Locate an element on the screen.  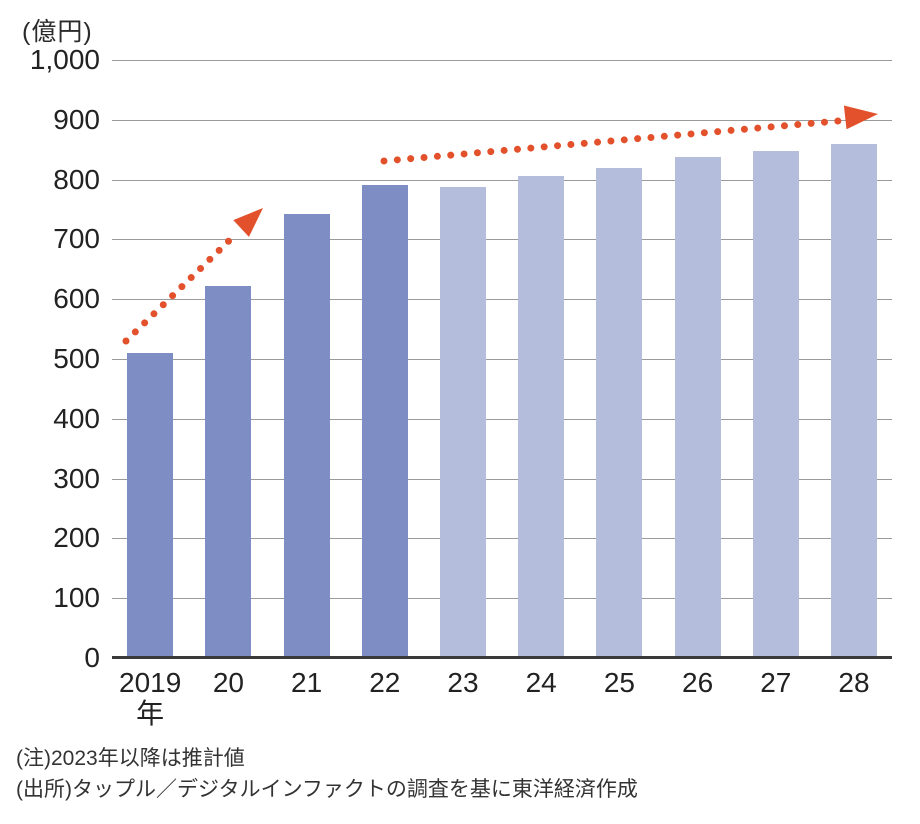
x-tick-label-26: 26 is located at coordinates (698, 682).